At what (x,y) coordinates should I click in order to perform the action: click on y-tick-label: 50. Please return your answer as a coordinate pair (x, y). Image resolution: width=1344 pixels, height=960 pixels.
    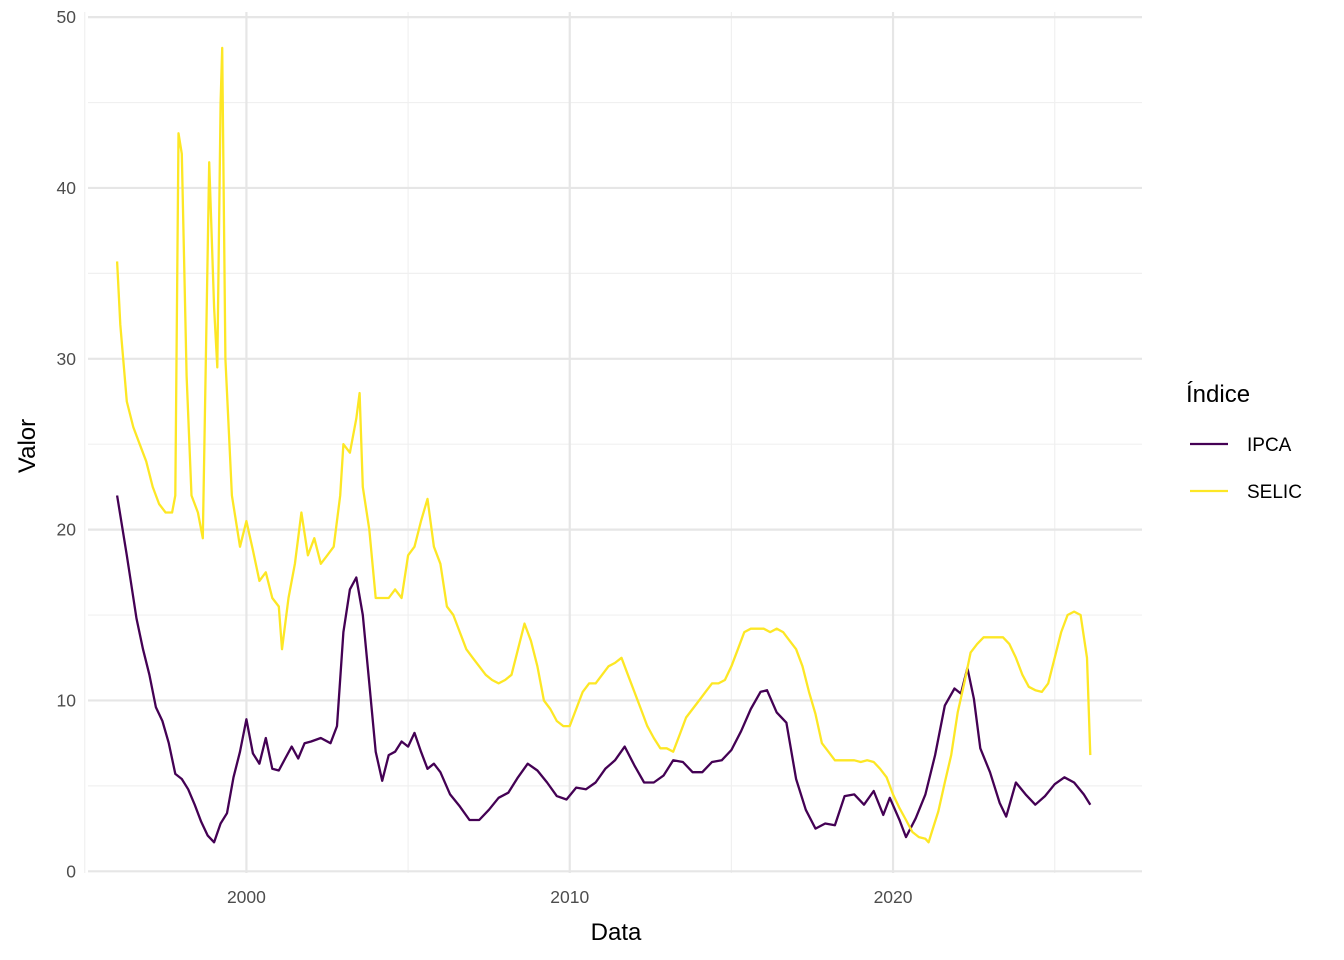
    Looking at the image, I should click on (67, 17).